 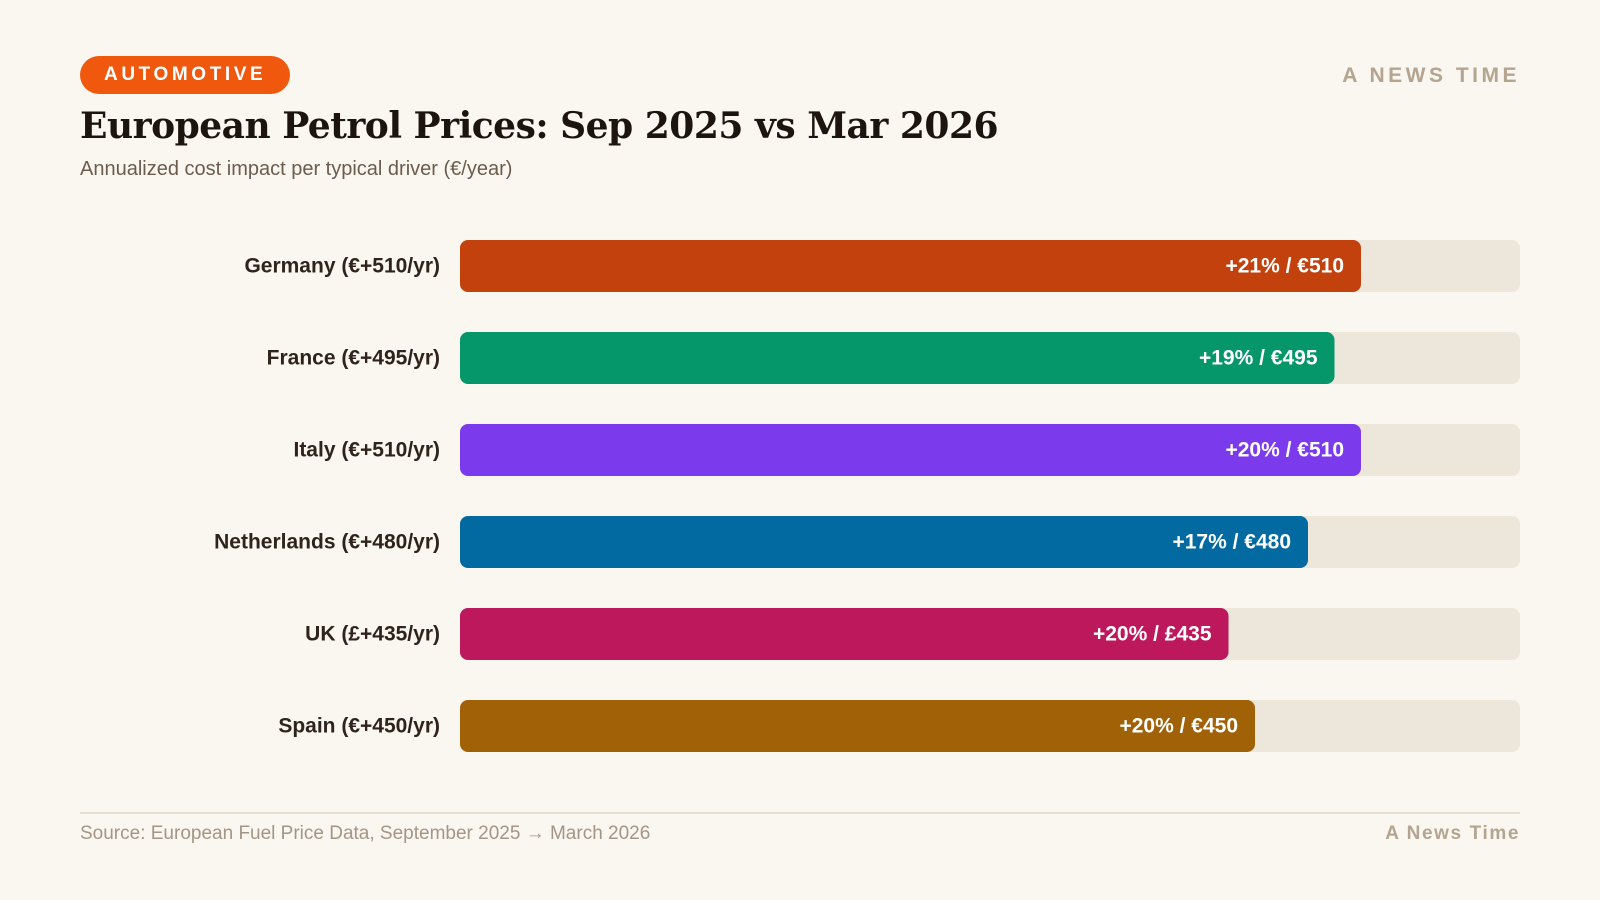 I want to click on bar-row: Italy (€+510/yr) +20% / €510, so click(x=906, y=450).